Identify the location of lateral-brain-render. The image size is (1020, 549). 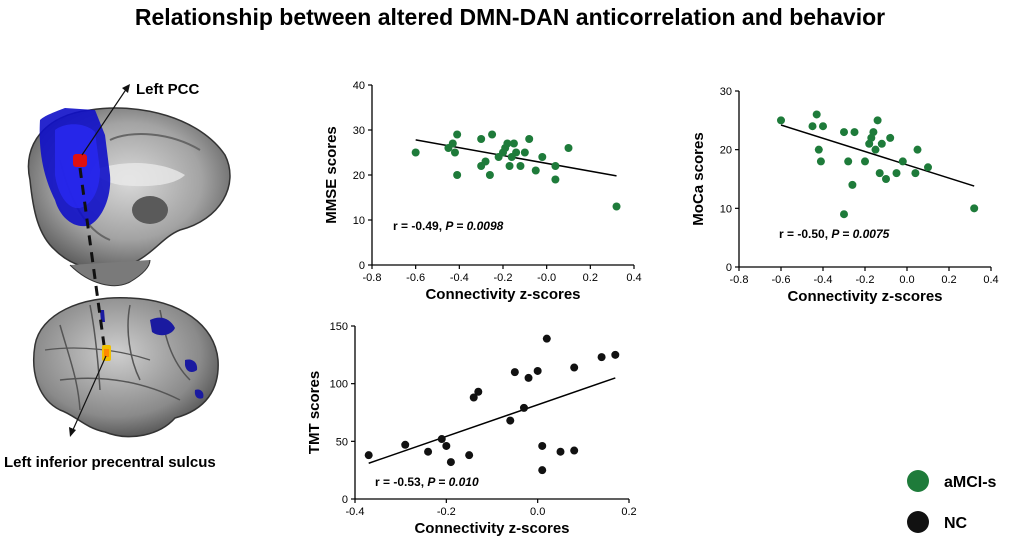
(126, 367).